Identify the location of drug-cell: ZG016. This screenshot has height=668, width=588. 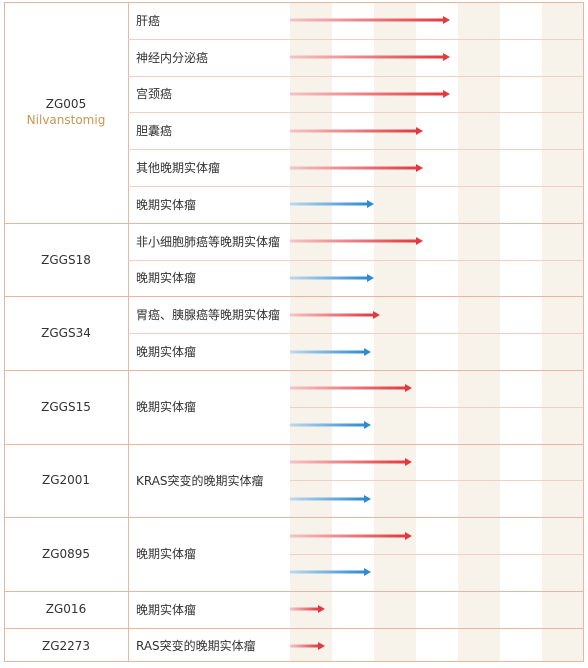
(66, 609).